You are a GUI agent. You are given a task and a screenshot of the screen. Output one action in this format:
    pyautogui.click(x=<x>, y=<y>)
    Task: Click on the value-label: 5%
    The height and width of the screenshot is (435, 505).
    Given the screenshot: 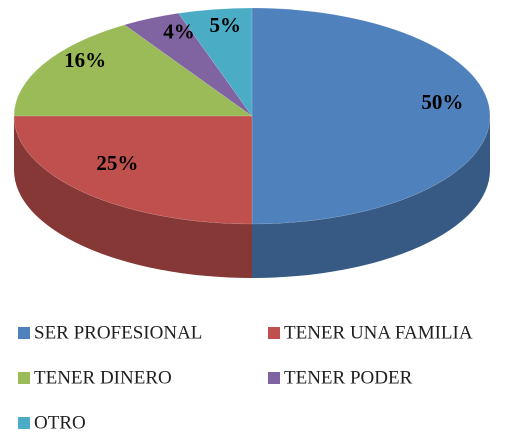 What is the action you would take?
    pyautogui.click(x=225, y=25)
    